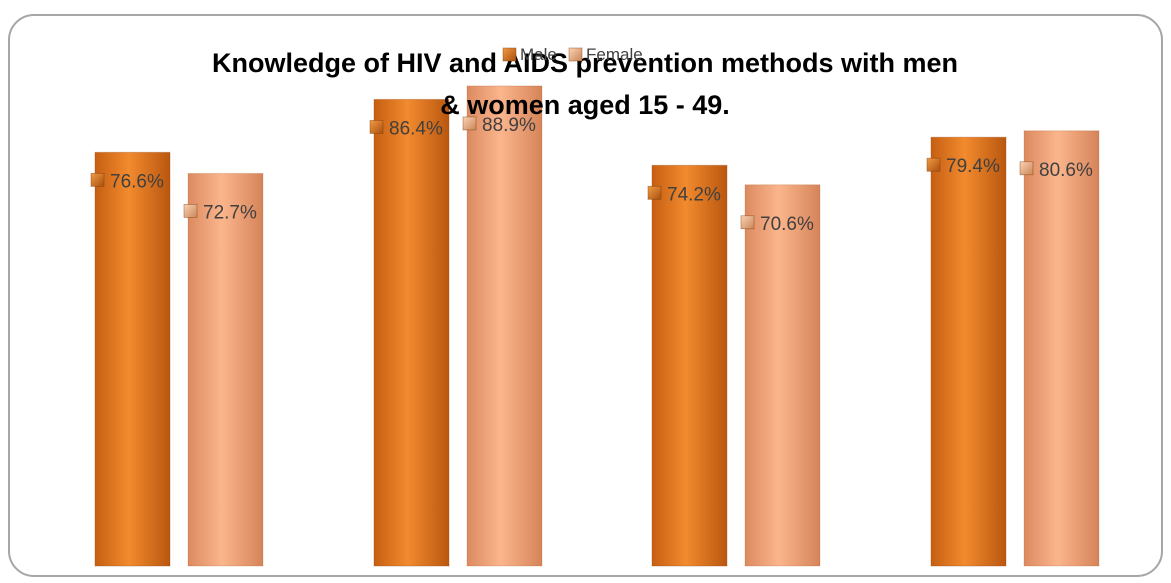 This screenshot has width=1171, height=583. I want to click on legend-label-male: Male, so click(538, 54).